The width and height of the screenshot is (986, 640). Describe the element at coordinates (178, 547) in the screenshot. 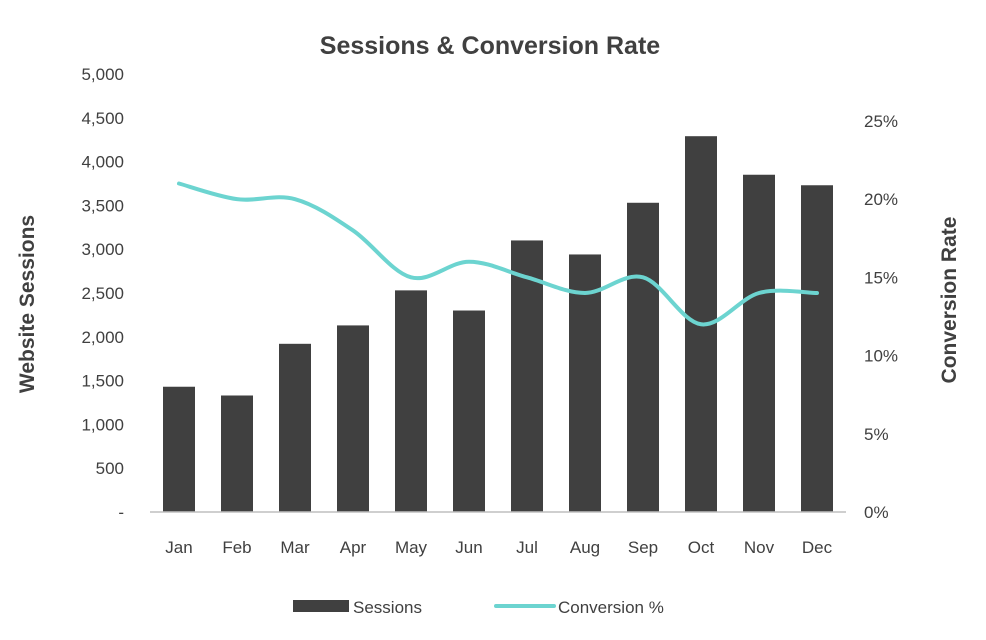

I see `x-tick-label: Jan` at that location.